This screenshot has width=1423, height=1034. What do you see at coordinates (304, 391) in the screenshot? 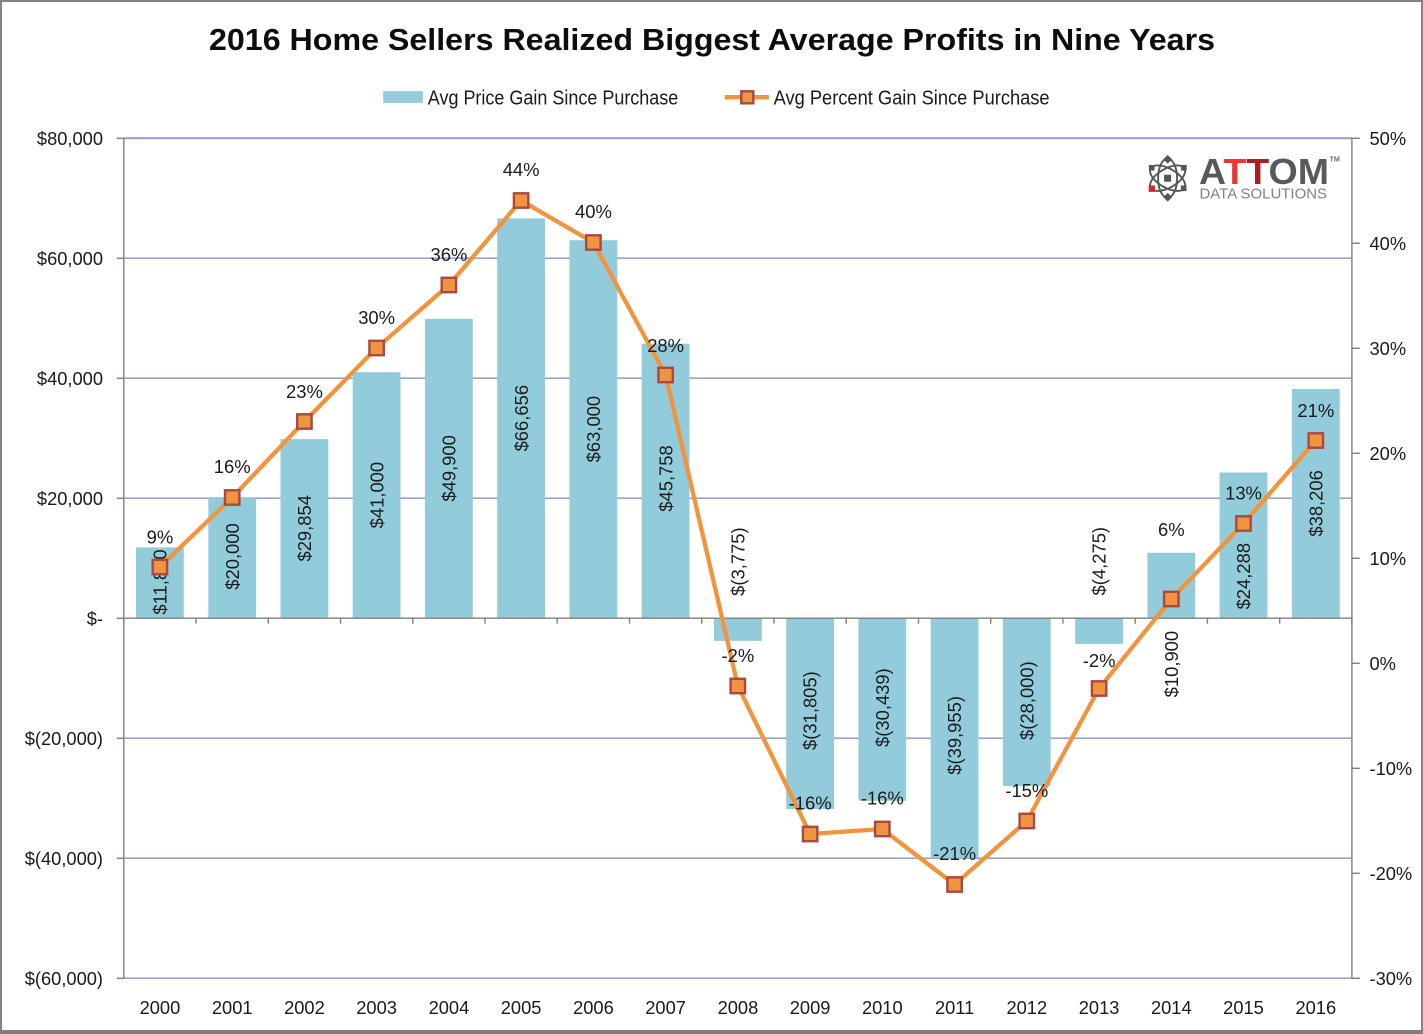
I see `svg-text: 23%` at bounding box center [304, 391].